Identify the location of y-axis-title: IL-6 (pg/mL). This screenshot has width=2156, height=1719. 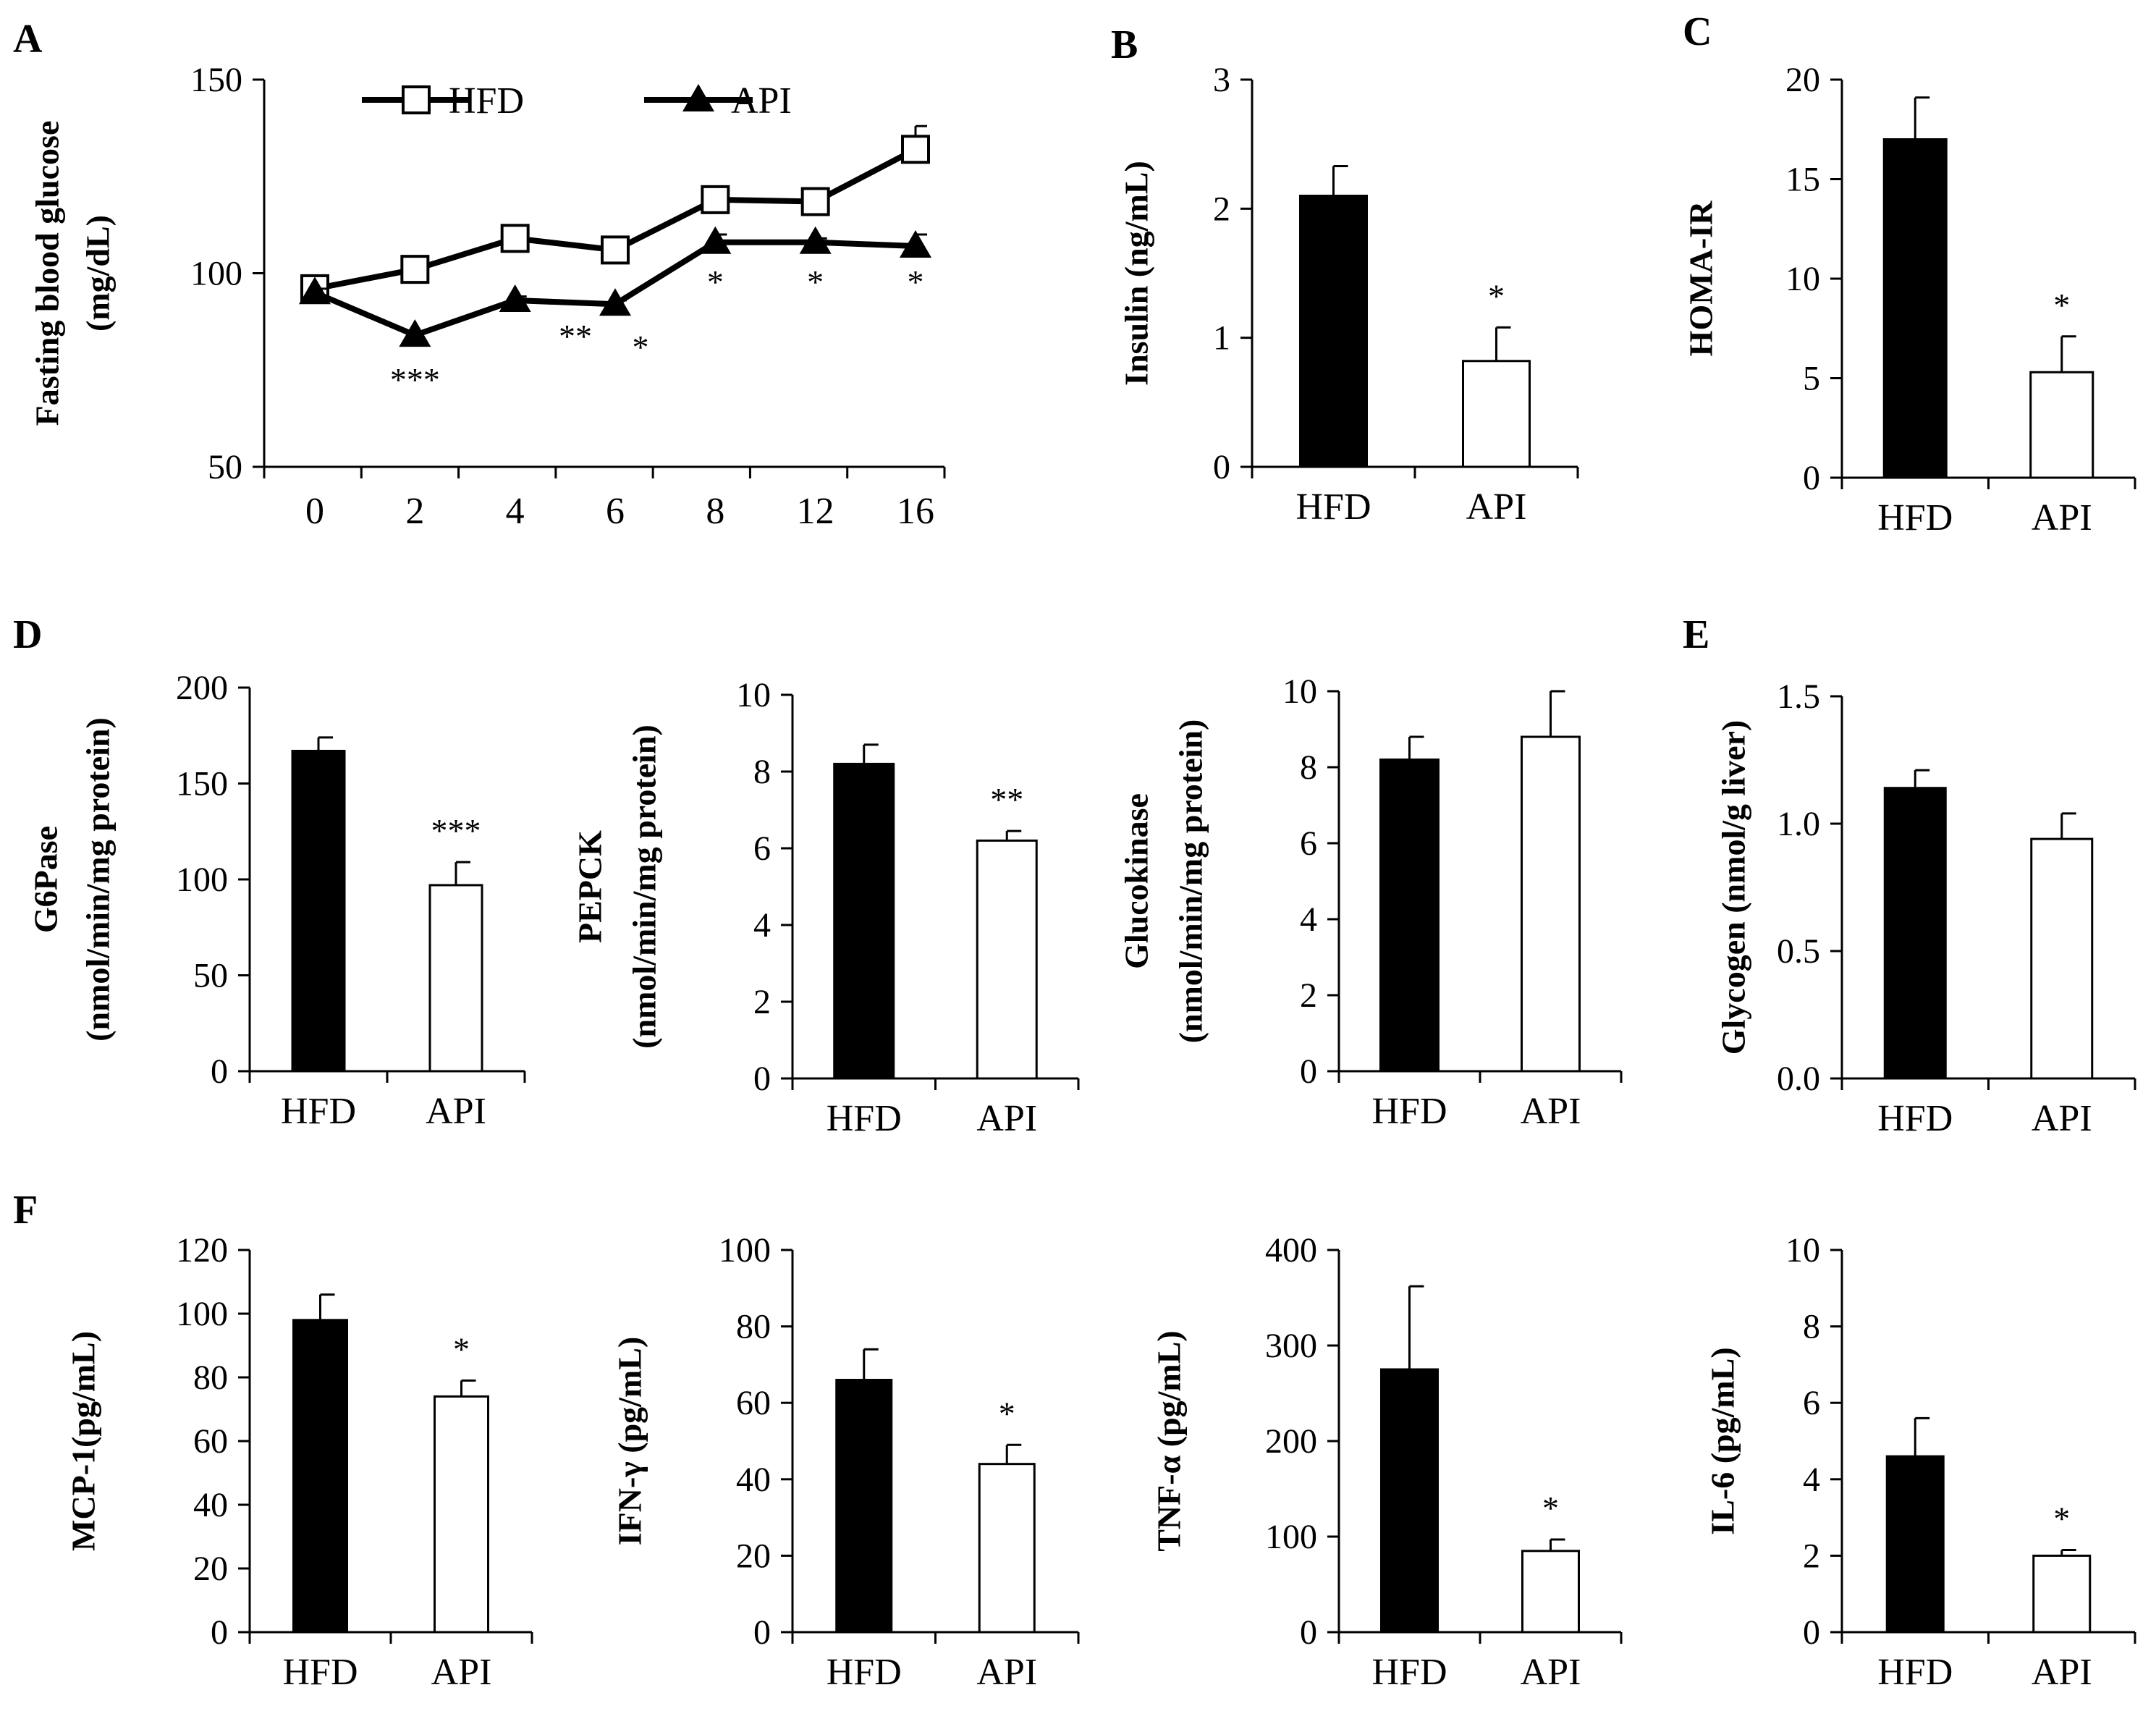
(1723, 1440).